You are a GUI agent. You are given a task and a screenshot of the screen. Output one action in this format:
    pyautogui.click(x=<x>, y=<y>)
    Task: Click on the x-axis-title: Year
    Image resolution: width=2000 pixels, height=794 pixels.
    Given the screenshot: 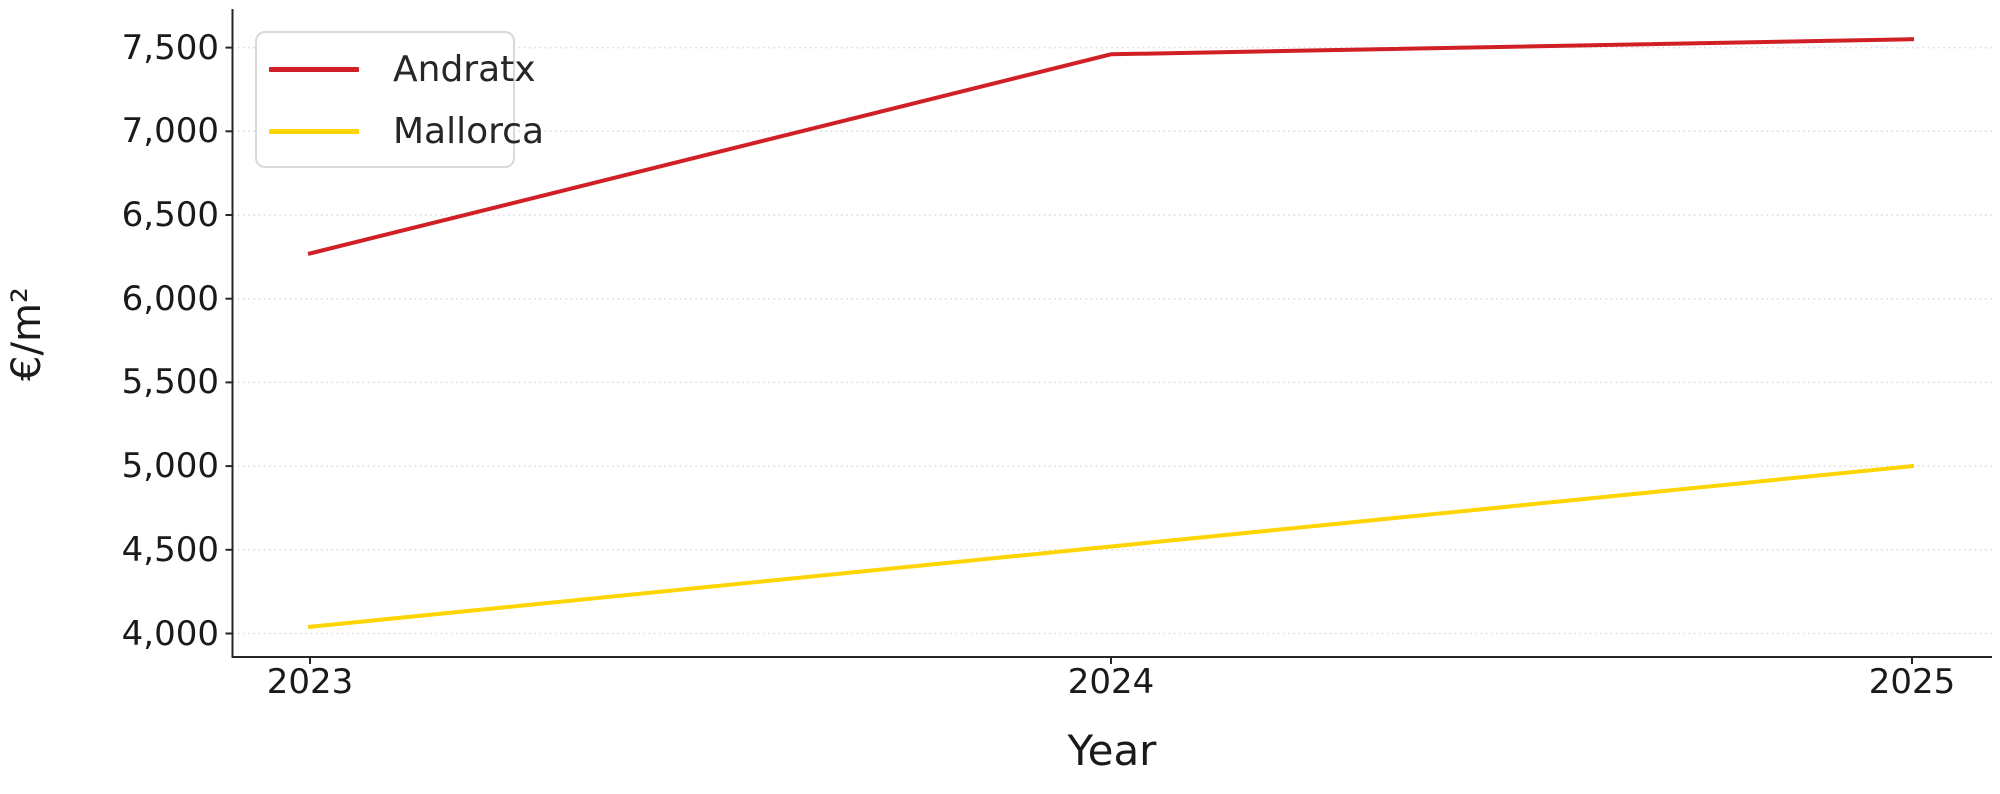 What is the action you would take?
    pyautogui.click(x=1112, y=750)
    